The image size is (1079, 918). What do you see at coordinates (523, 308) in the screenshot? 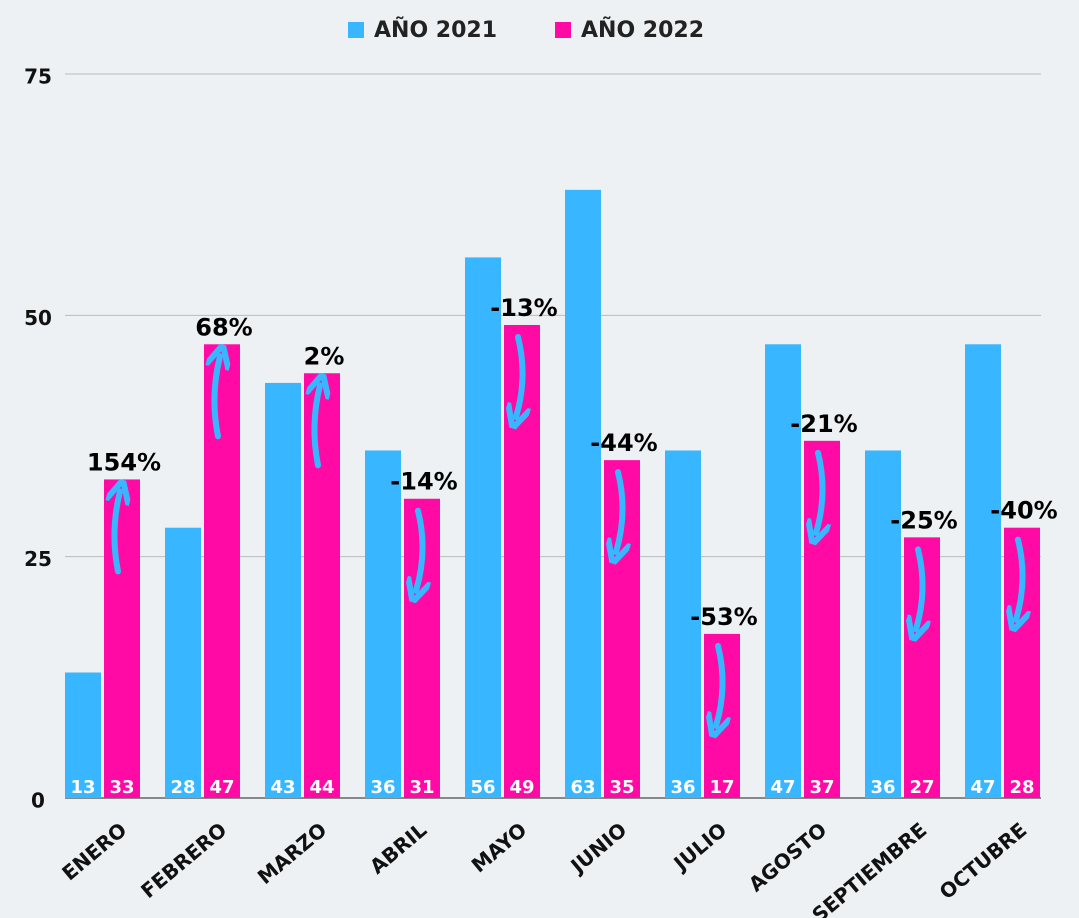
I see `change-label: -13%` at bounding box center [523, 308].